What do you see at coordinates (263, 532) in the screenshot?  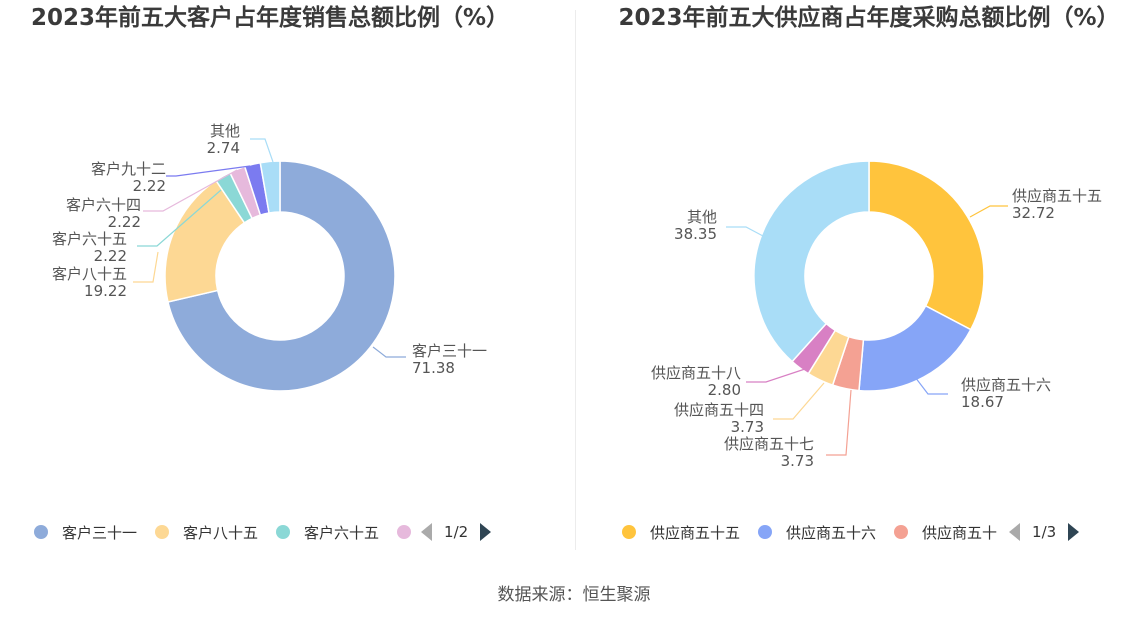 I see `legend: 客户三十一 客户八十五 客户六十五 1/2` at bounding box center [263, 532].